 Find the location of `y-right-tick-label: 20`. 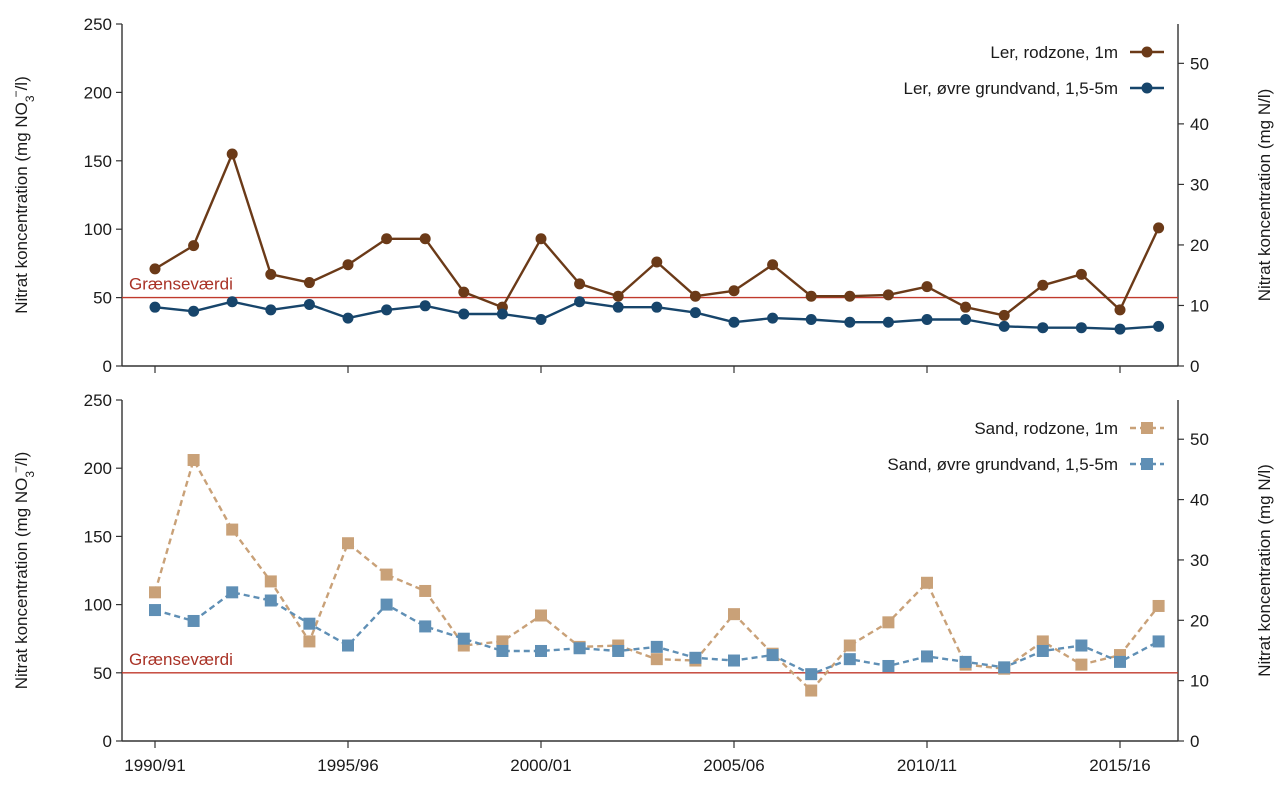

y-right-tick-label: 20 is located at coordinates (1199, 245).